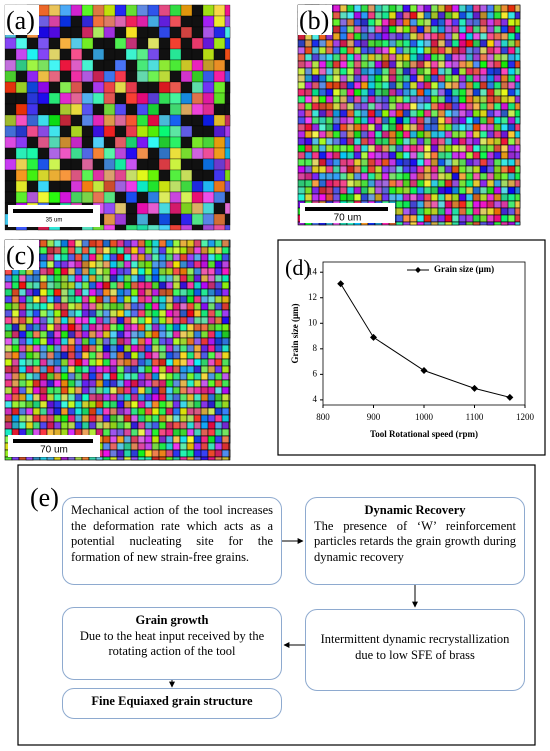 Image resolution: width=550 pixels, height=751 pixels. What do you see at coordinates (54, 216) in the screenshot?
I see `scale-bar-bg` at bounding box center [54, 216].